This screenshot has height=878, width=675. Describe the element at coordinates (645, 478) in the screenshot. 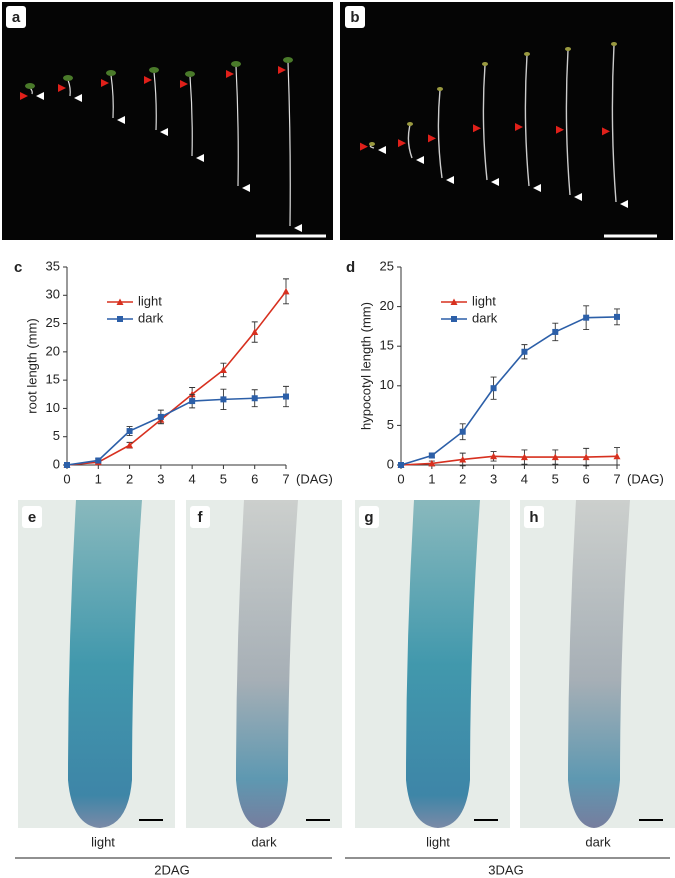

I see `x-axis-label: (DAG)` at that location.